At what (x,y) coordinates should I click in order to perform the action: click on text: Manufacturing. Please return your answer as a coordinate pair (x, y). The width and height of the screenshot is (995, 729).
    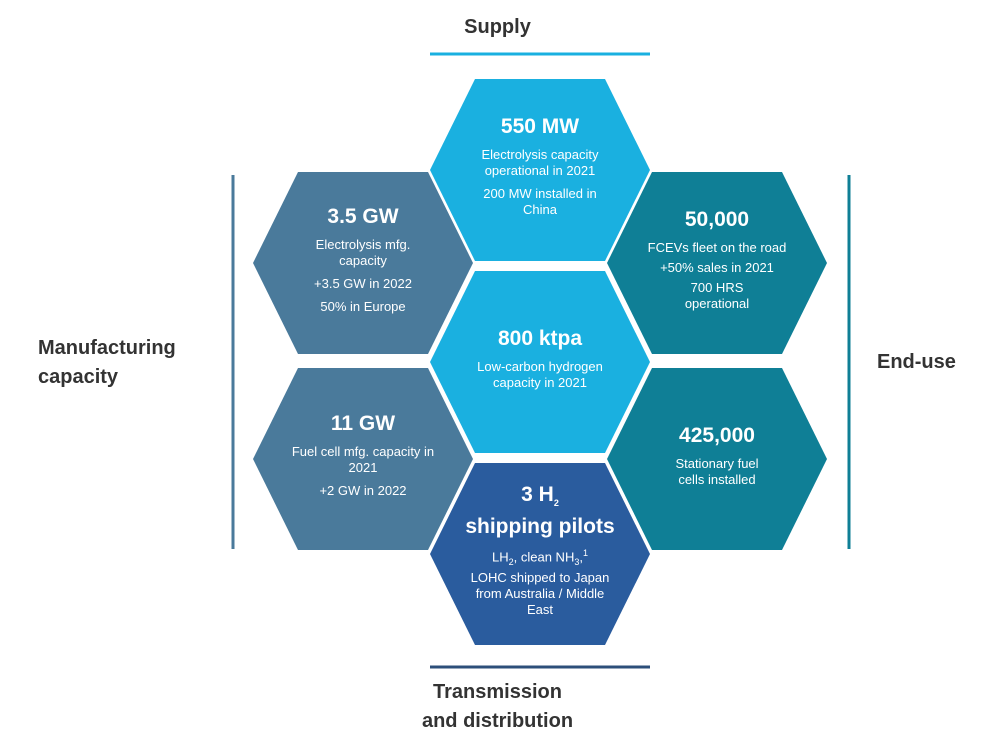
    Looking at the image, I should click on (107, 348).